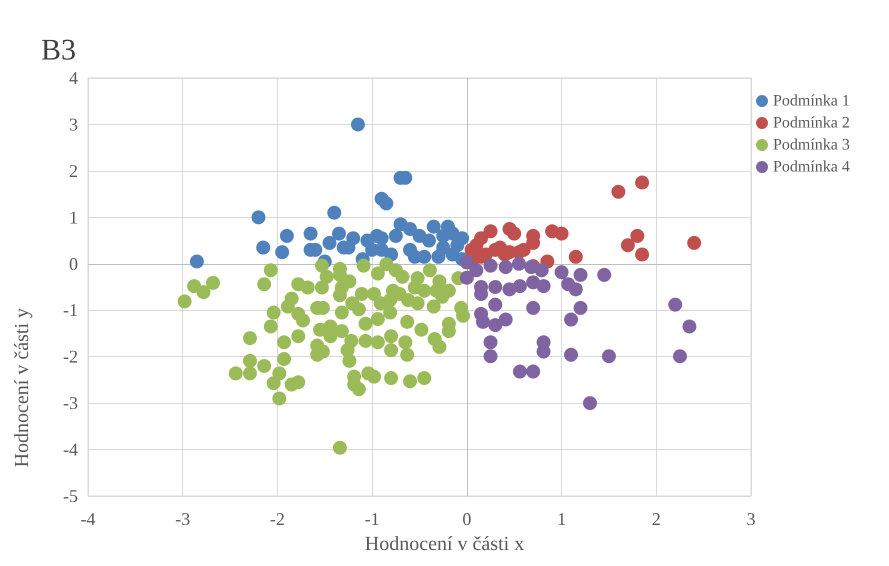 The image size is (889, 566). I want to click on x-tick-label: -2, so click(277, 519).